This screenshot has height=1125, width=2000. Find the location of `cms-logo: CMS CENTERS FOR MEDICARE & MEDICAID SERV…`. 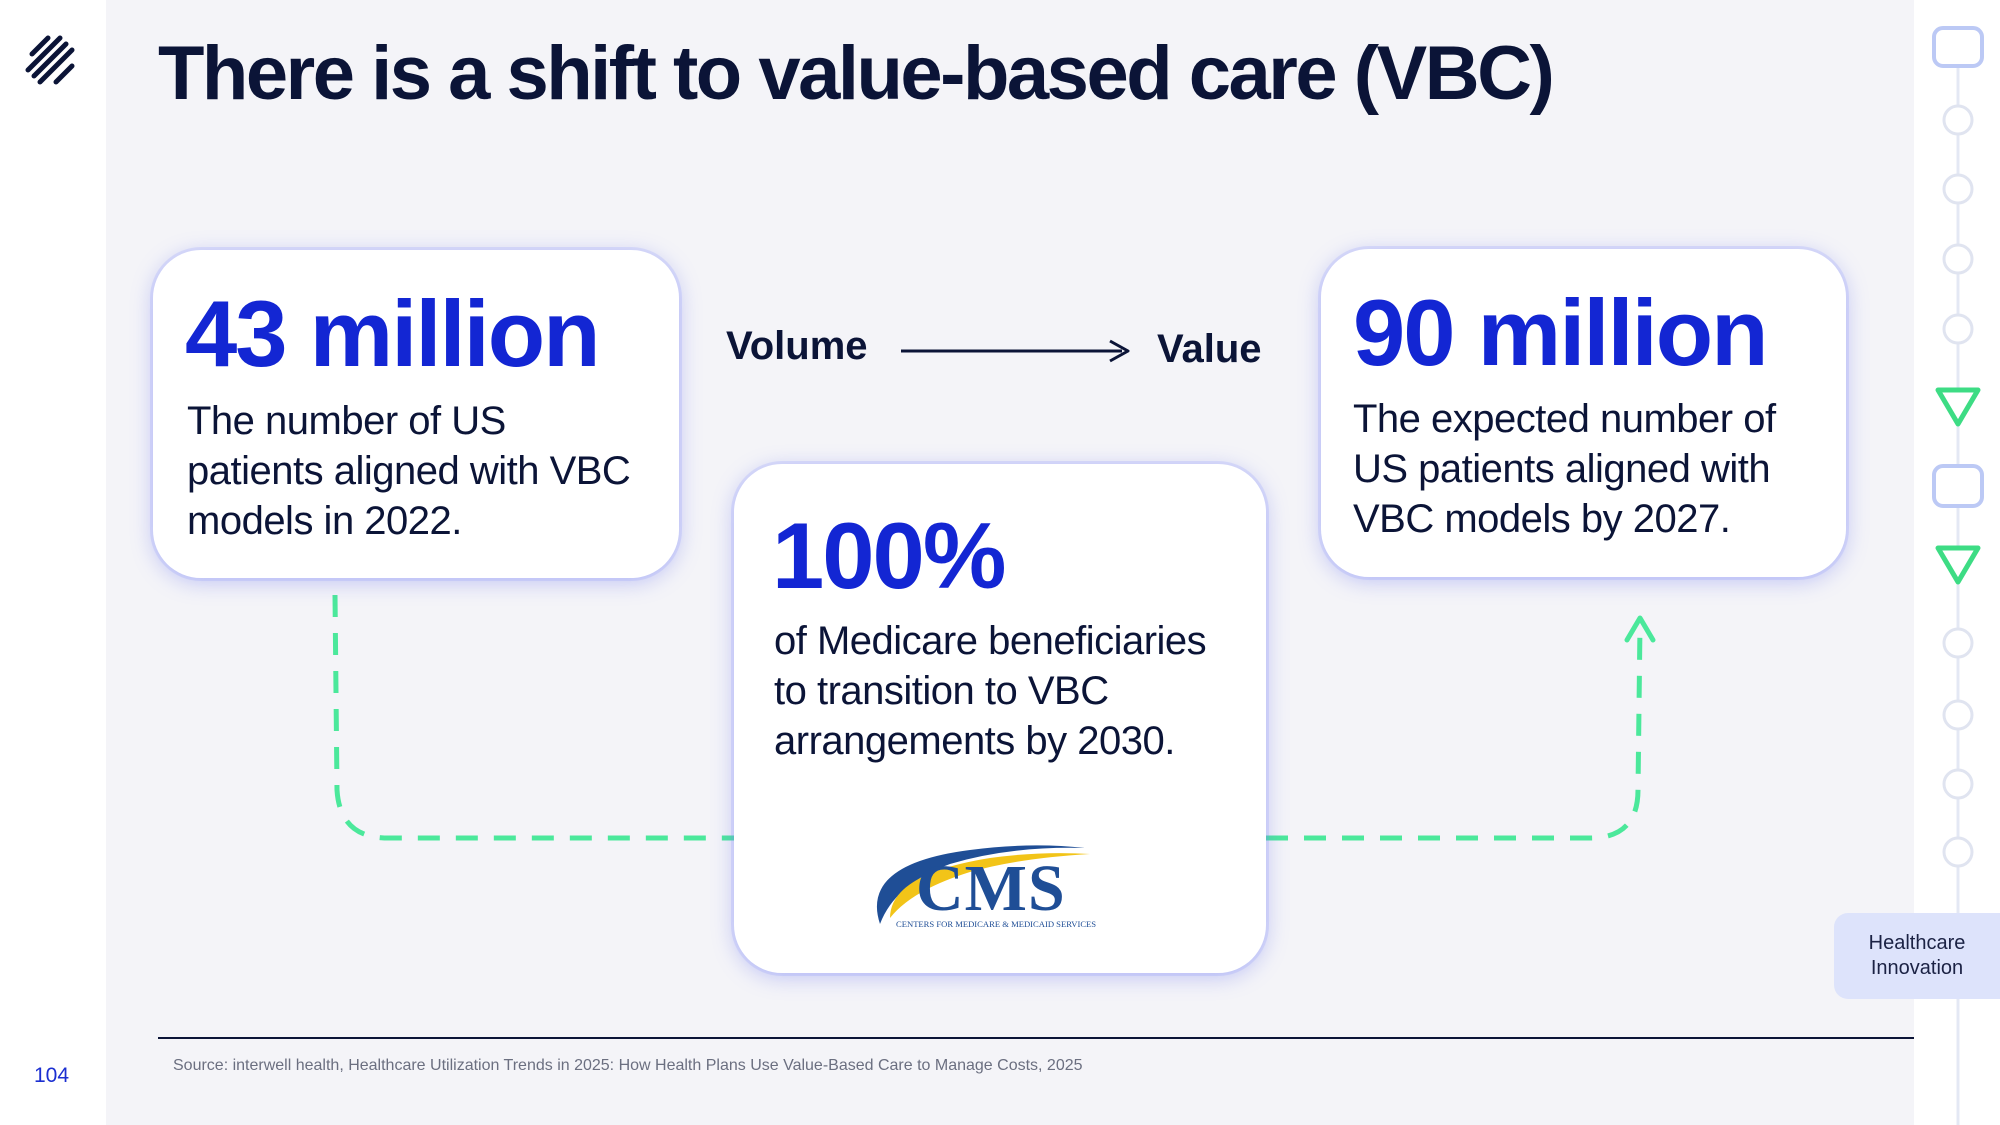

cms-logo: CMS CENTERS FOR MEDICARE & MEDICAID SERV… is located at coordinates (986, 887).